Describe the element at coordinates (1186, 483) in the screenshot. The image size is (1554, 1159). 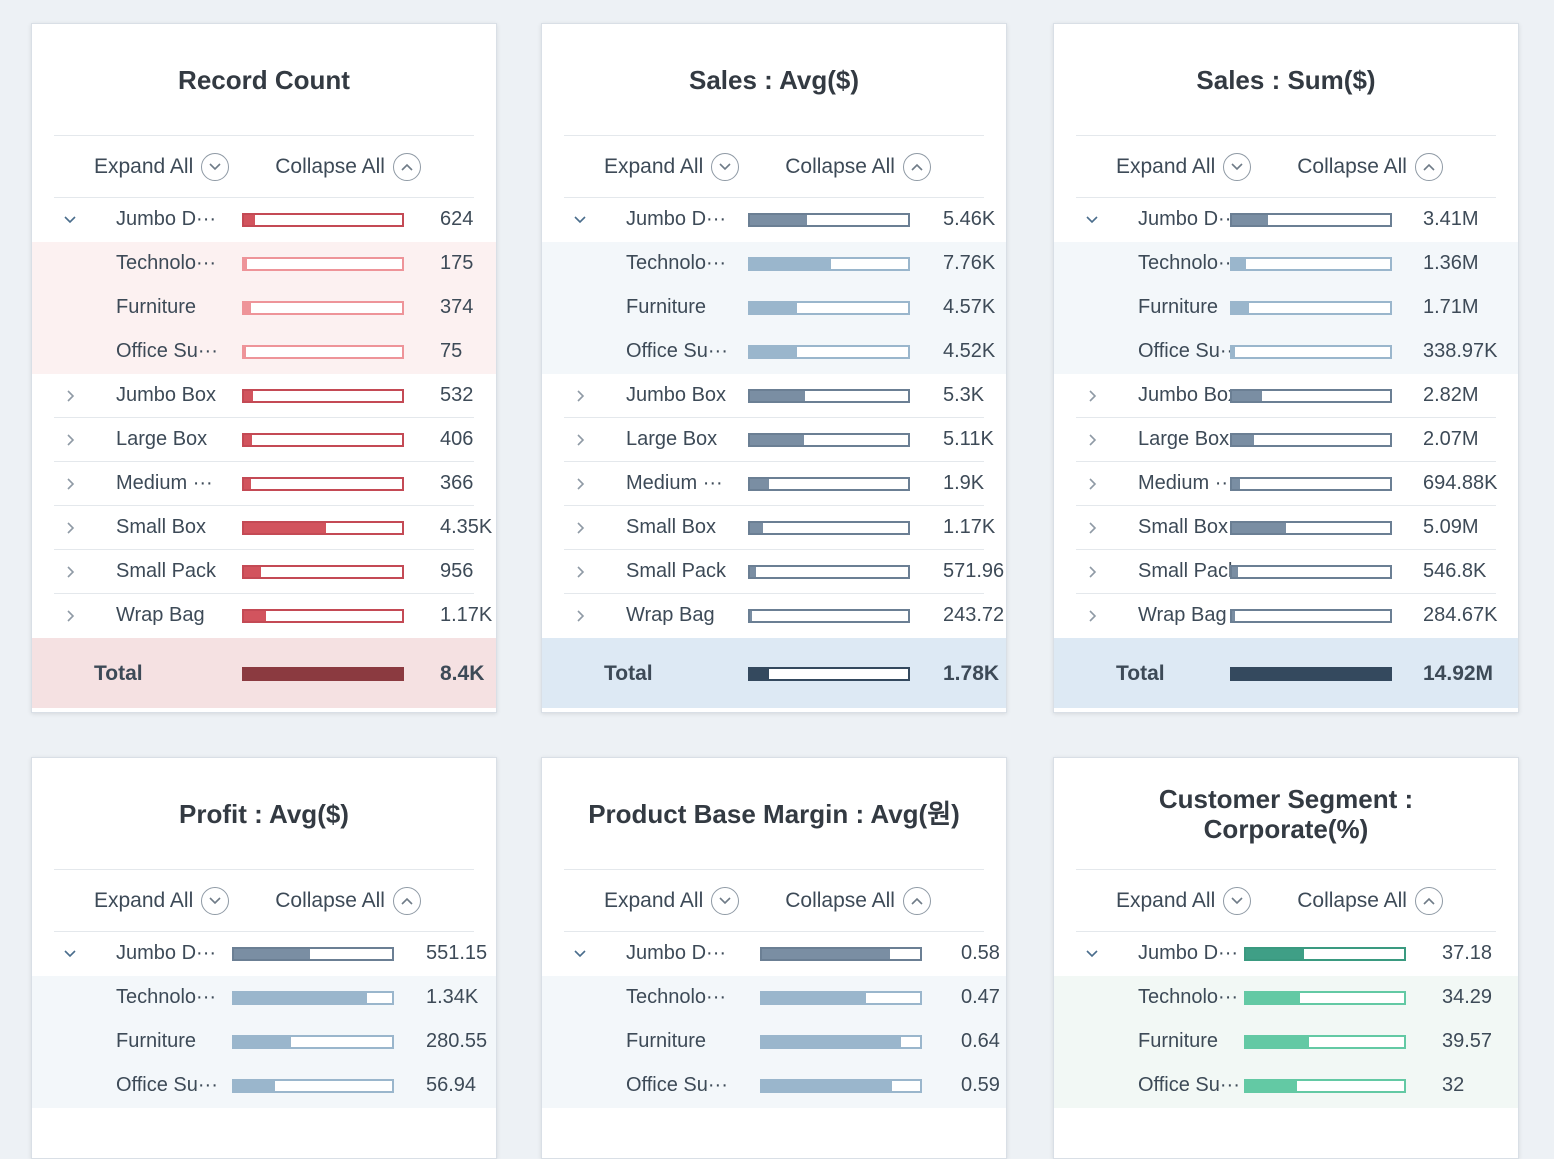
I see `row-label: Medium ···` at that location.